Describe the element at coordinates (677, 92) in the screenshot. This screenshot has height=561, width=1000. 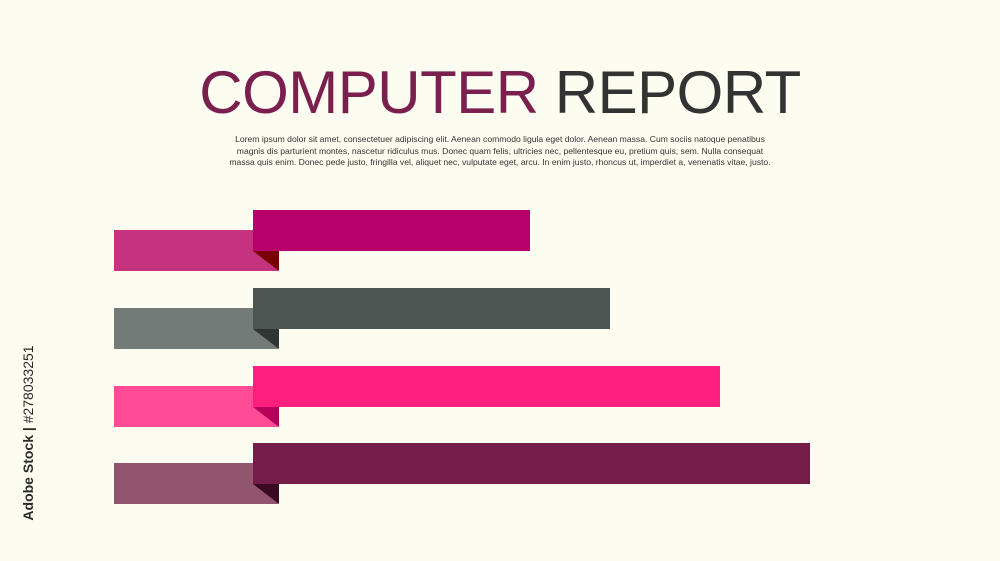
I see `title-word-report: REPORT` at that location.